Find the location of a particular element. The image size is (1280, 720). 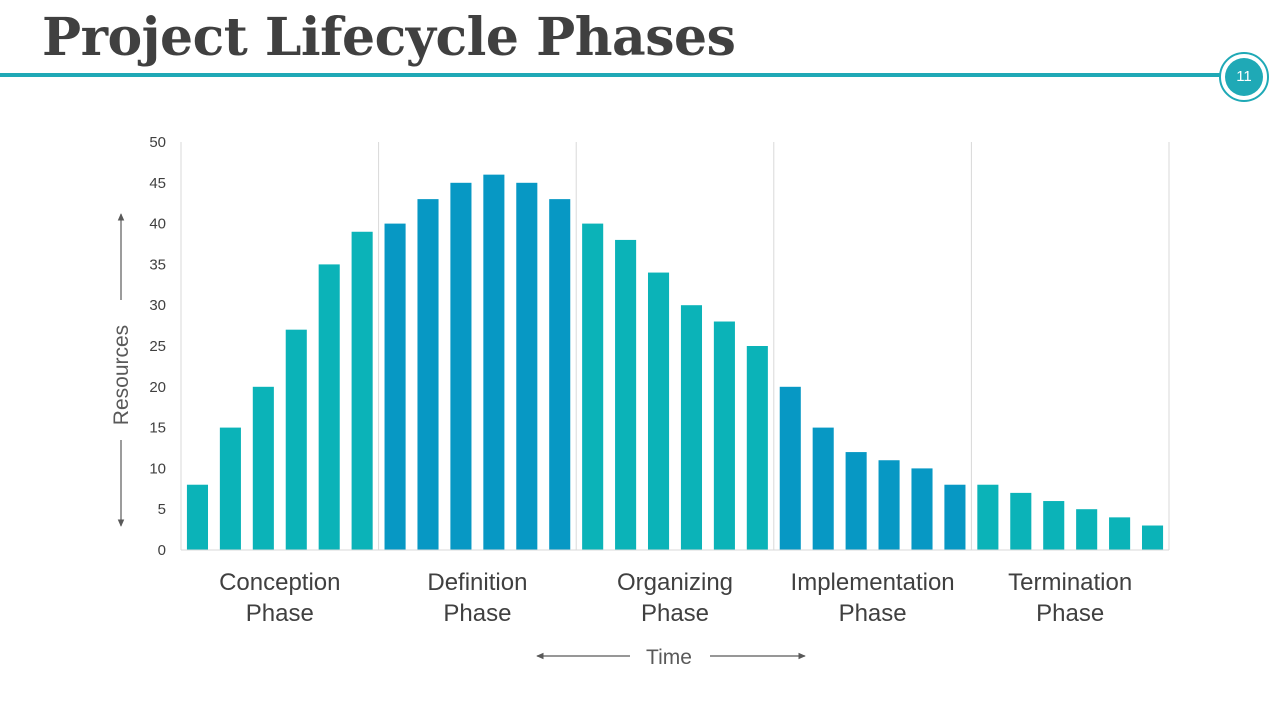

y-tick-label: 30 is located at coordinates (157, 305).